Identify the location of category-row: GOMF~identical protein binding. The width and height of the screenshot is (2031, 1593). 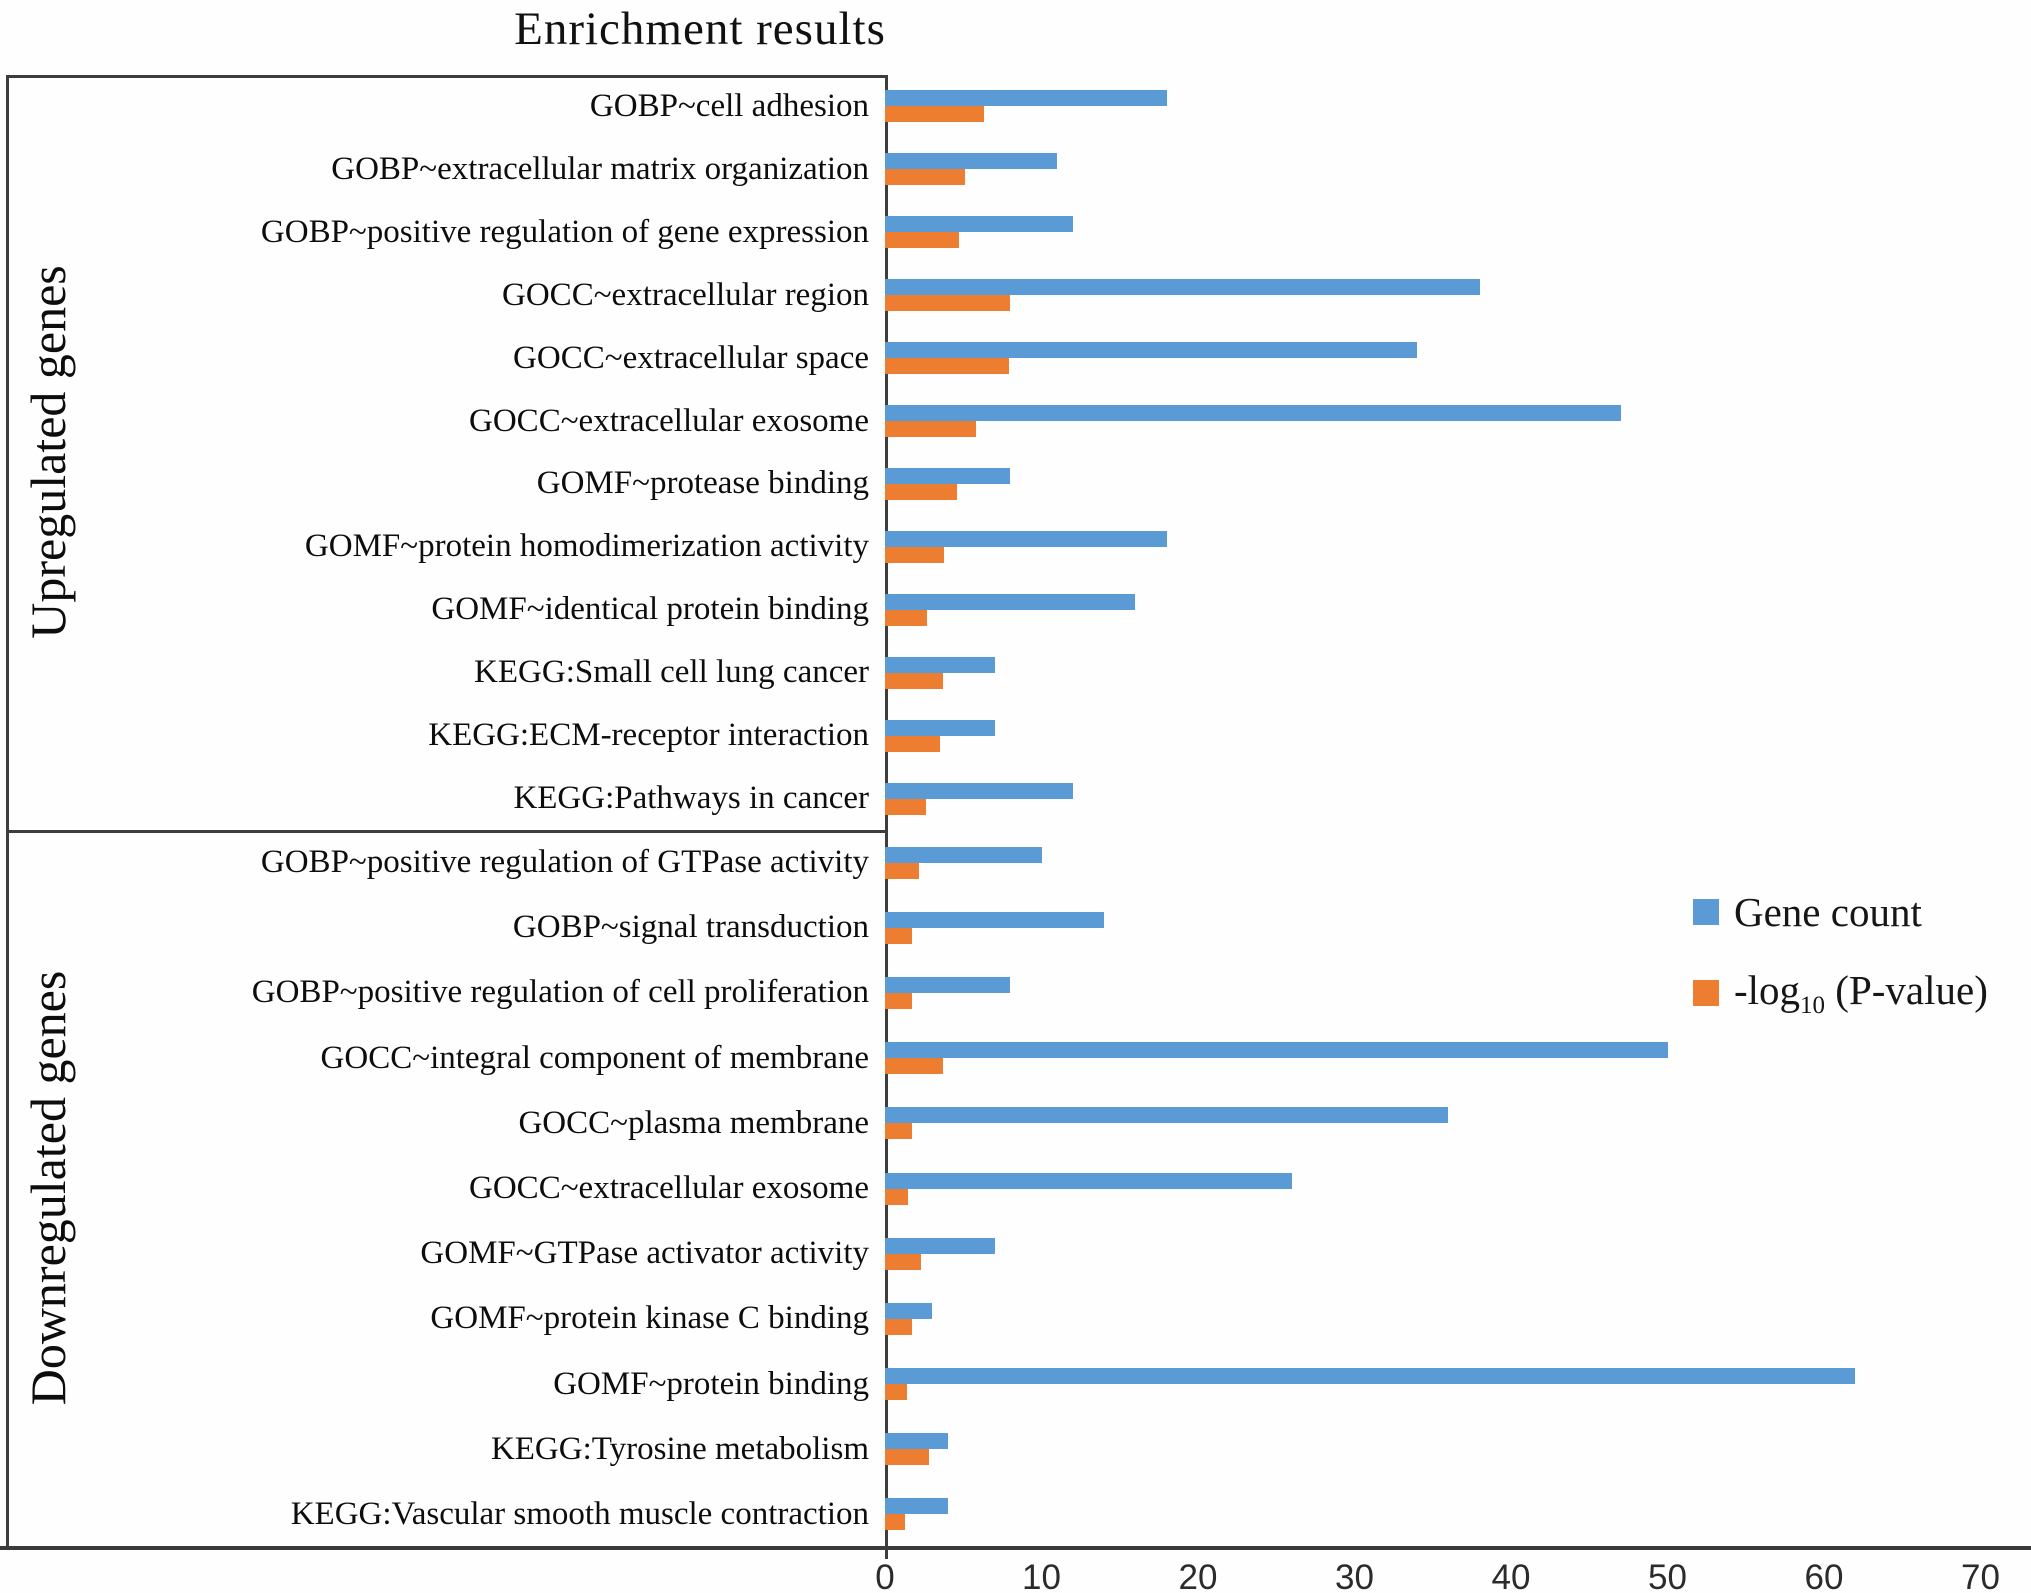
(1015, 609).